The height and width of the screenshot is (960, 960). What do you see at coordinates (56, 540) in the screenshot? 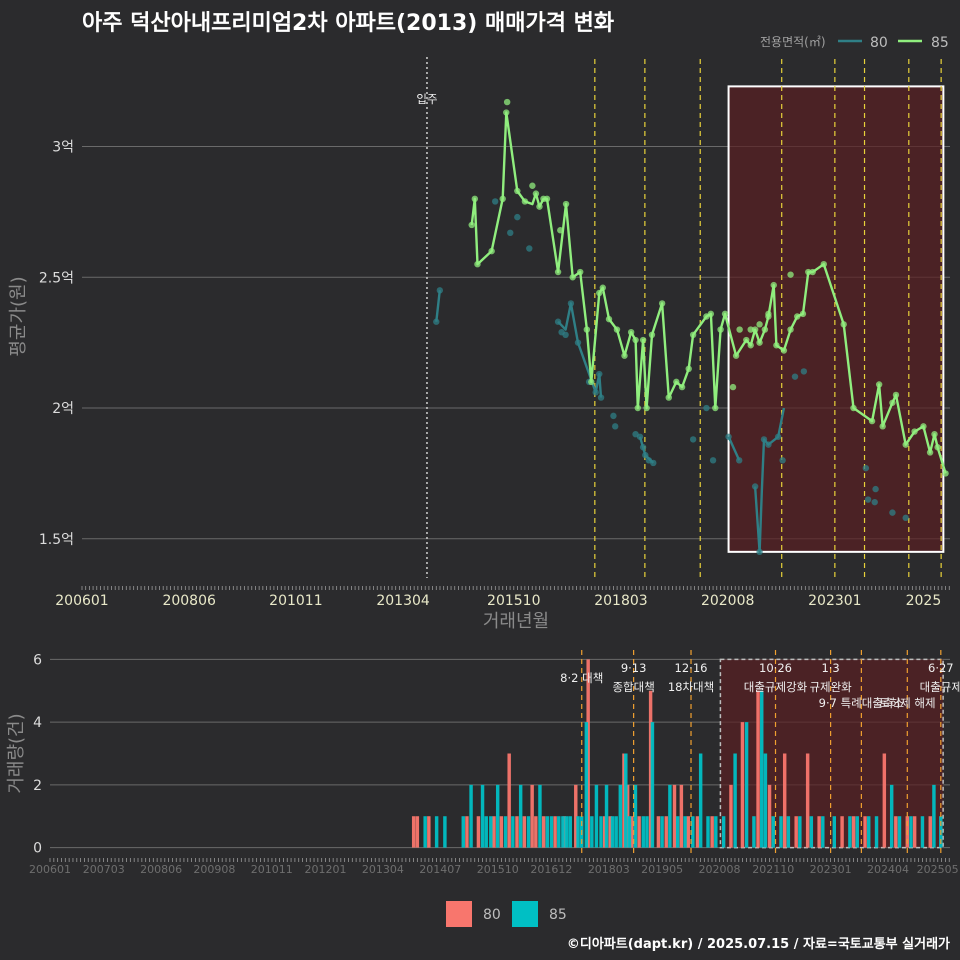
I see `y-tick-label: 1.5억` at bounding box center [56, 540].